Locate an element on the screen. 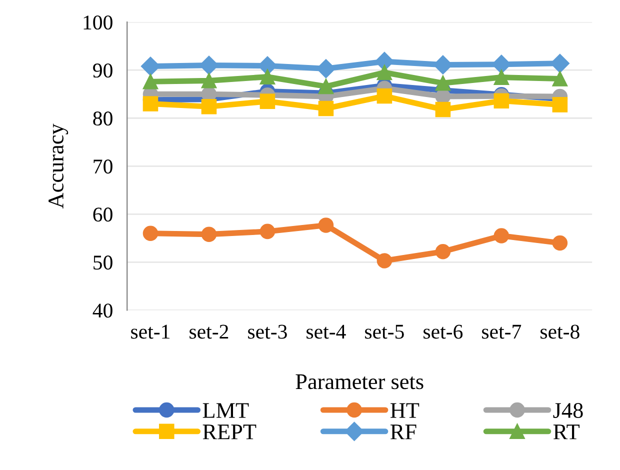 The width and height of the screenshot is (620, 470). x-axis-title: Parameter sets is located at coordinates (360, 382).